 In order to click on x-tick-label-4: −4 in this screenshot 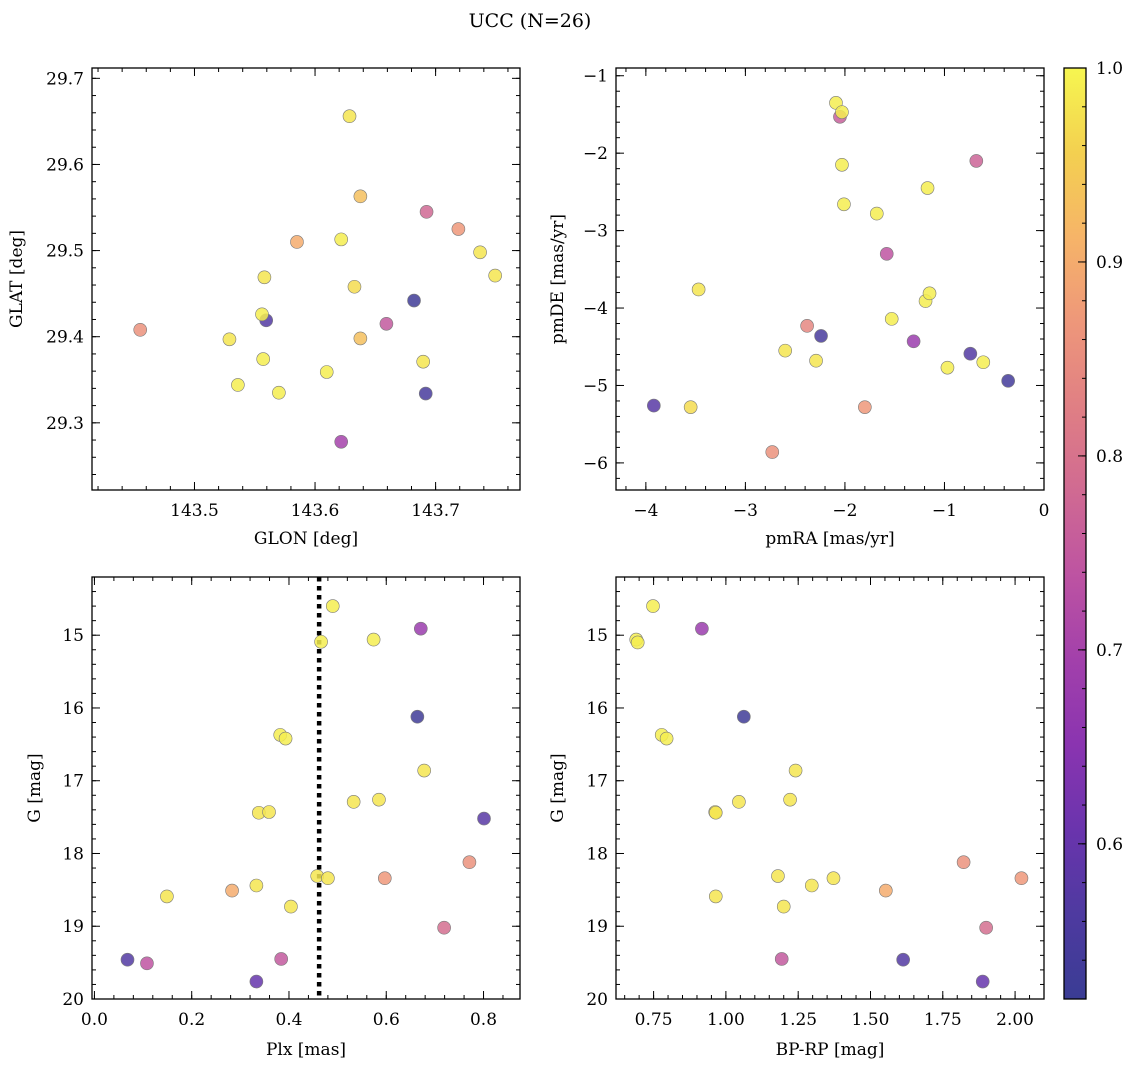, I will do `click(645, 511)`.